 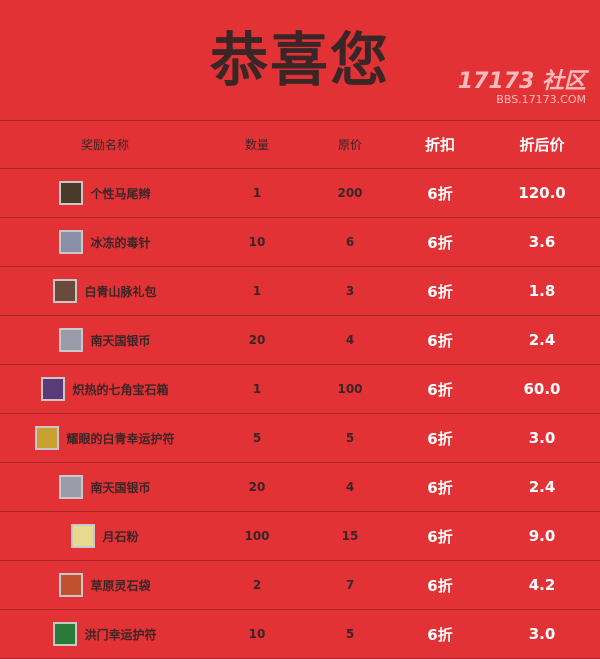 I want to click on reward-cell: 冰冻的毒针, so click(x=105, y=242).